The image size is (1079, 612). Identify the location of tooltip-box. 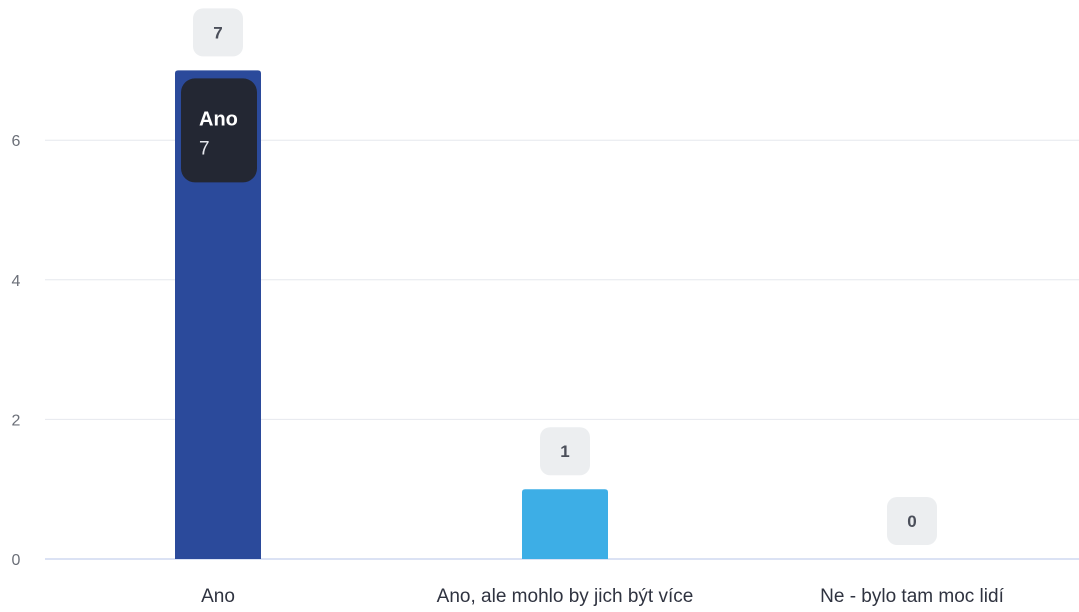
(219, 130).